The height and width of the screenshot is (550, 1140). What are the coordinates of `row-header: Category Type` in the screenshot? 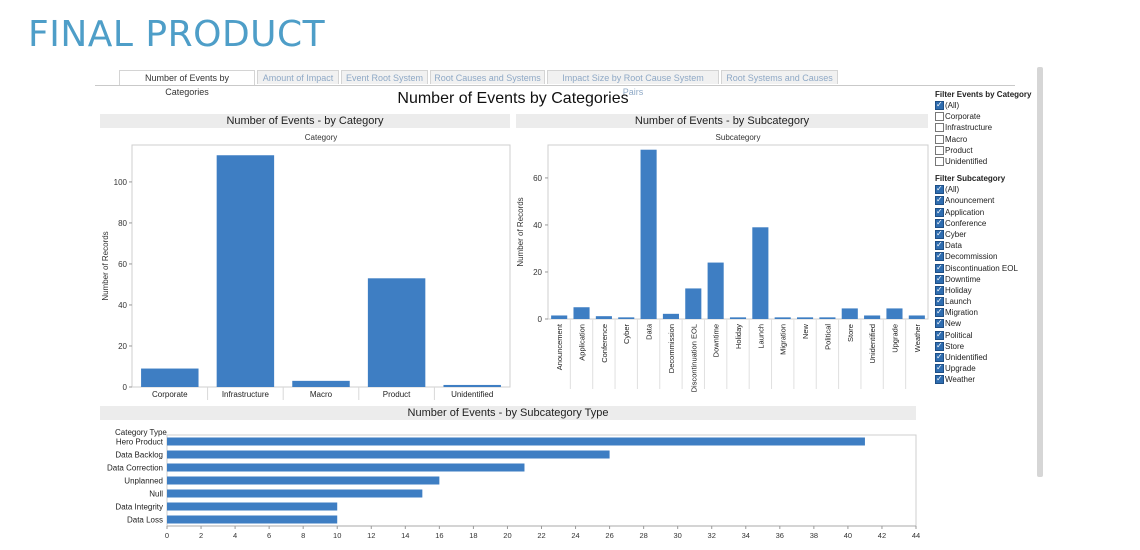 It's located at (141, 432).